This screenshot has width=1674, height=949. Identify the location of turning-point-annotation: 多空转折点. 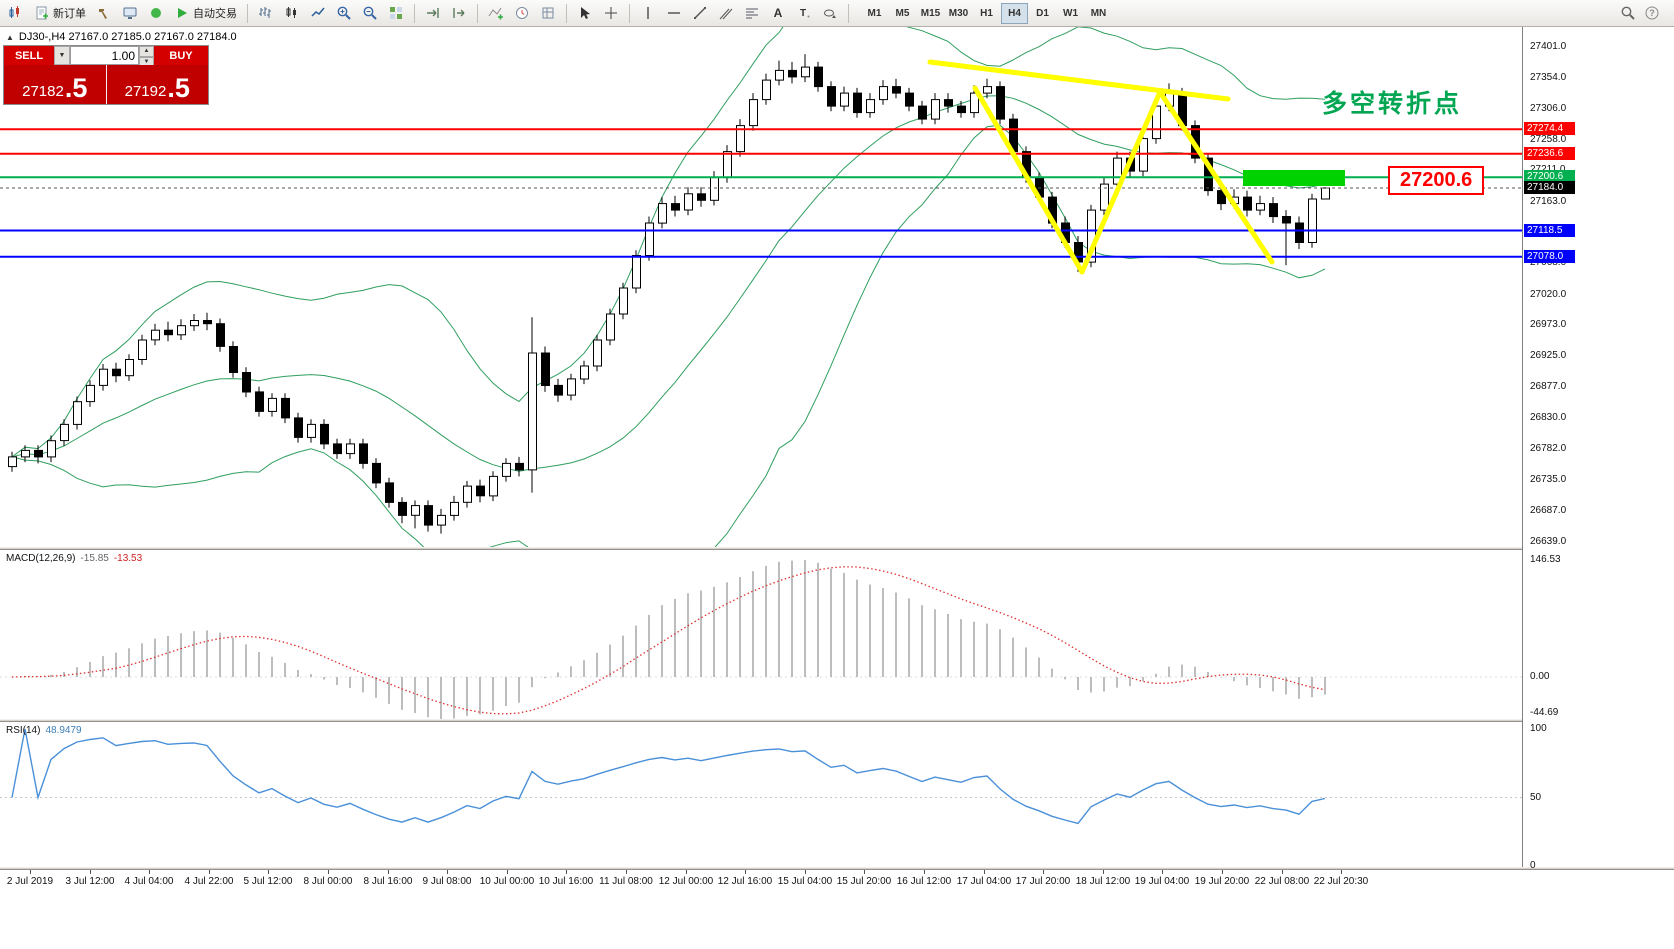
(1392, 104).